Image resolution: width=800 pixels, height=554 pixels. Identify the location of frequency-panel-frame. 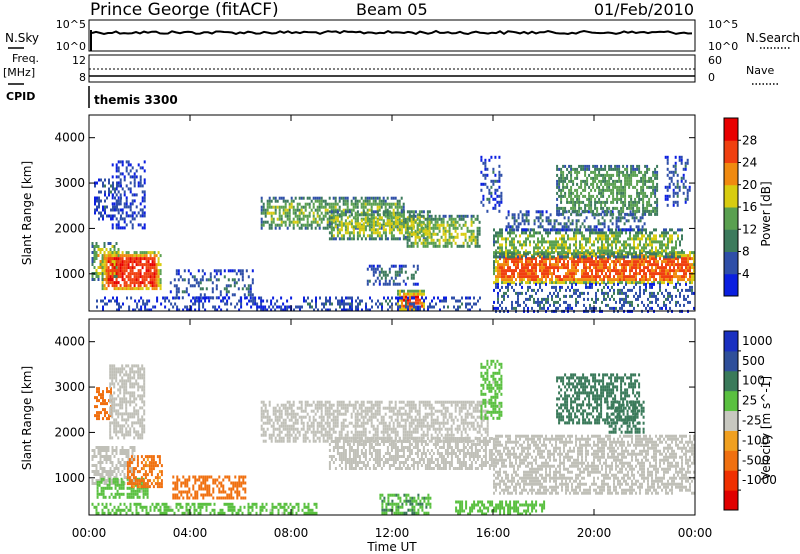
(392, 68).